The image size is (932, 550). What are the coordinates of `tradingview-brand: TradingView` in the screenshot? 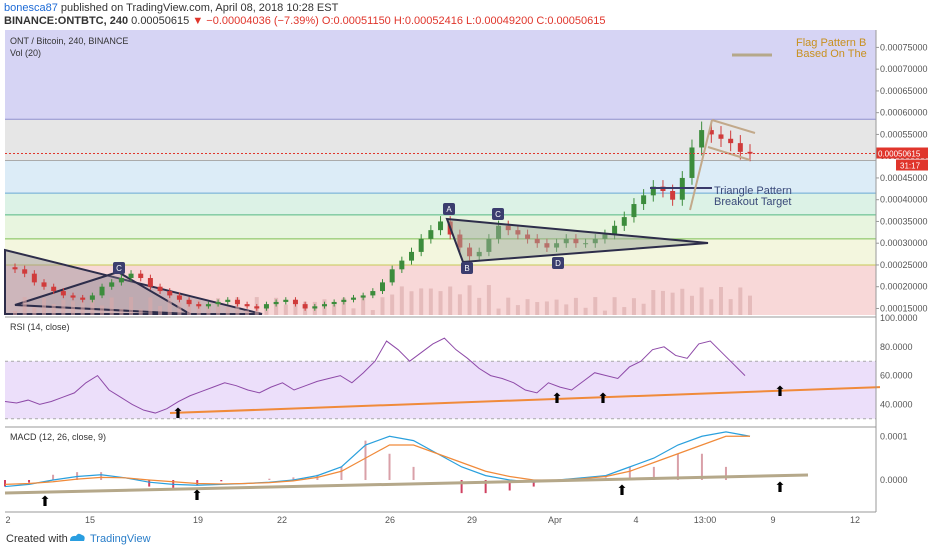 It's located at (120, 539).